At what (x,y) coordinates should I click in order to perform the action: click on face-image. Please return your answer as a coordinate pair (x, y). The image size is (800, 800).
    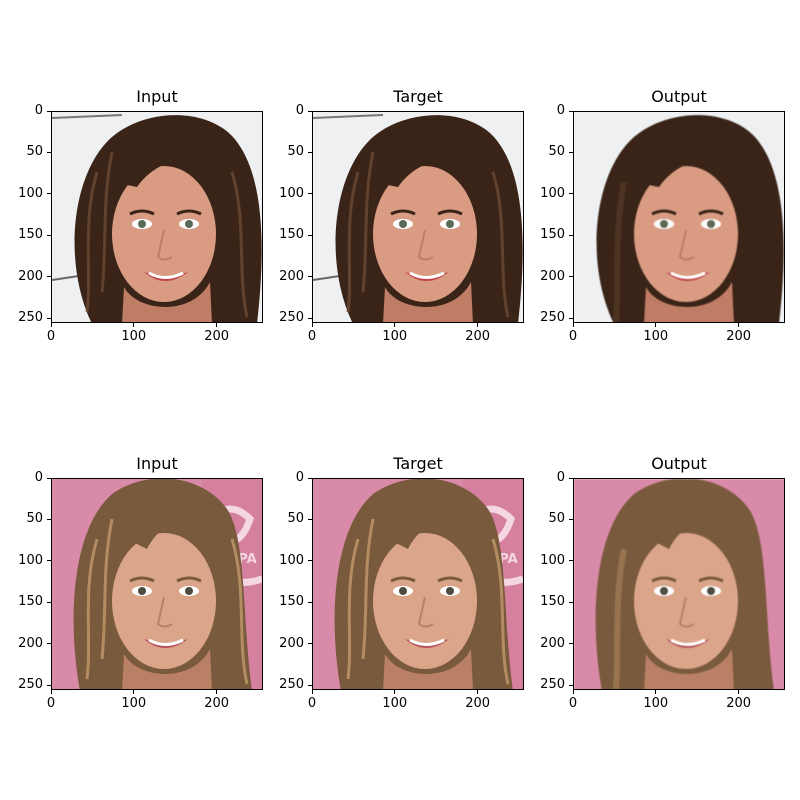
    Looking at the image, I should click on (418, 217).